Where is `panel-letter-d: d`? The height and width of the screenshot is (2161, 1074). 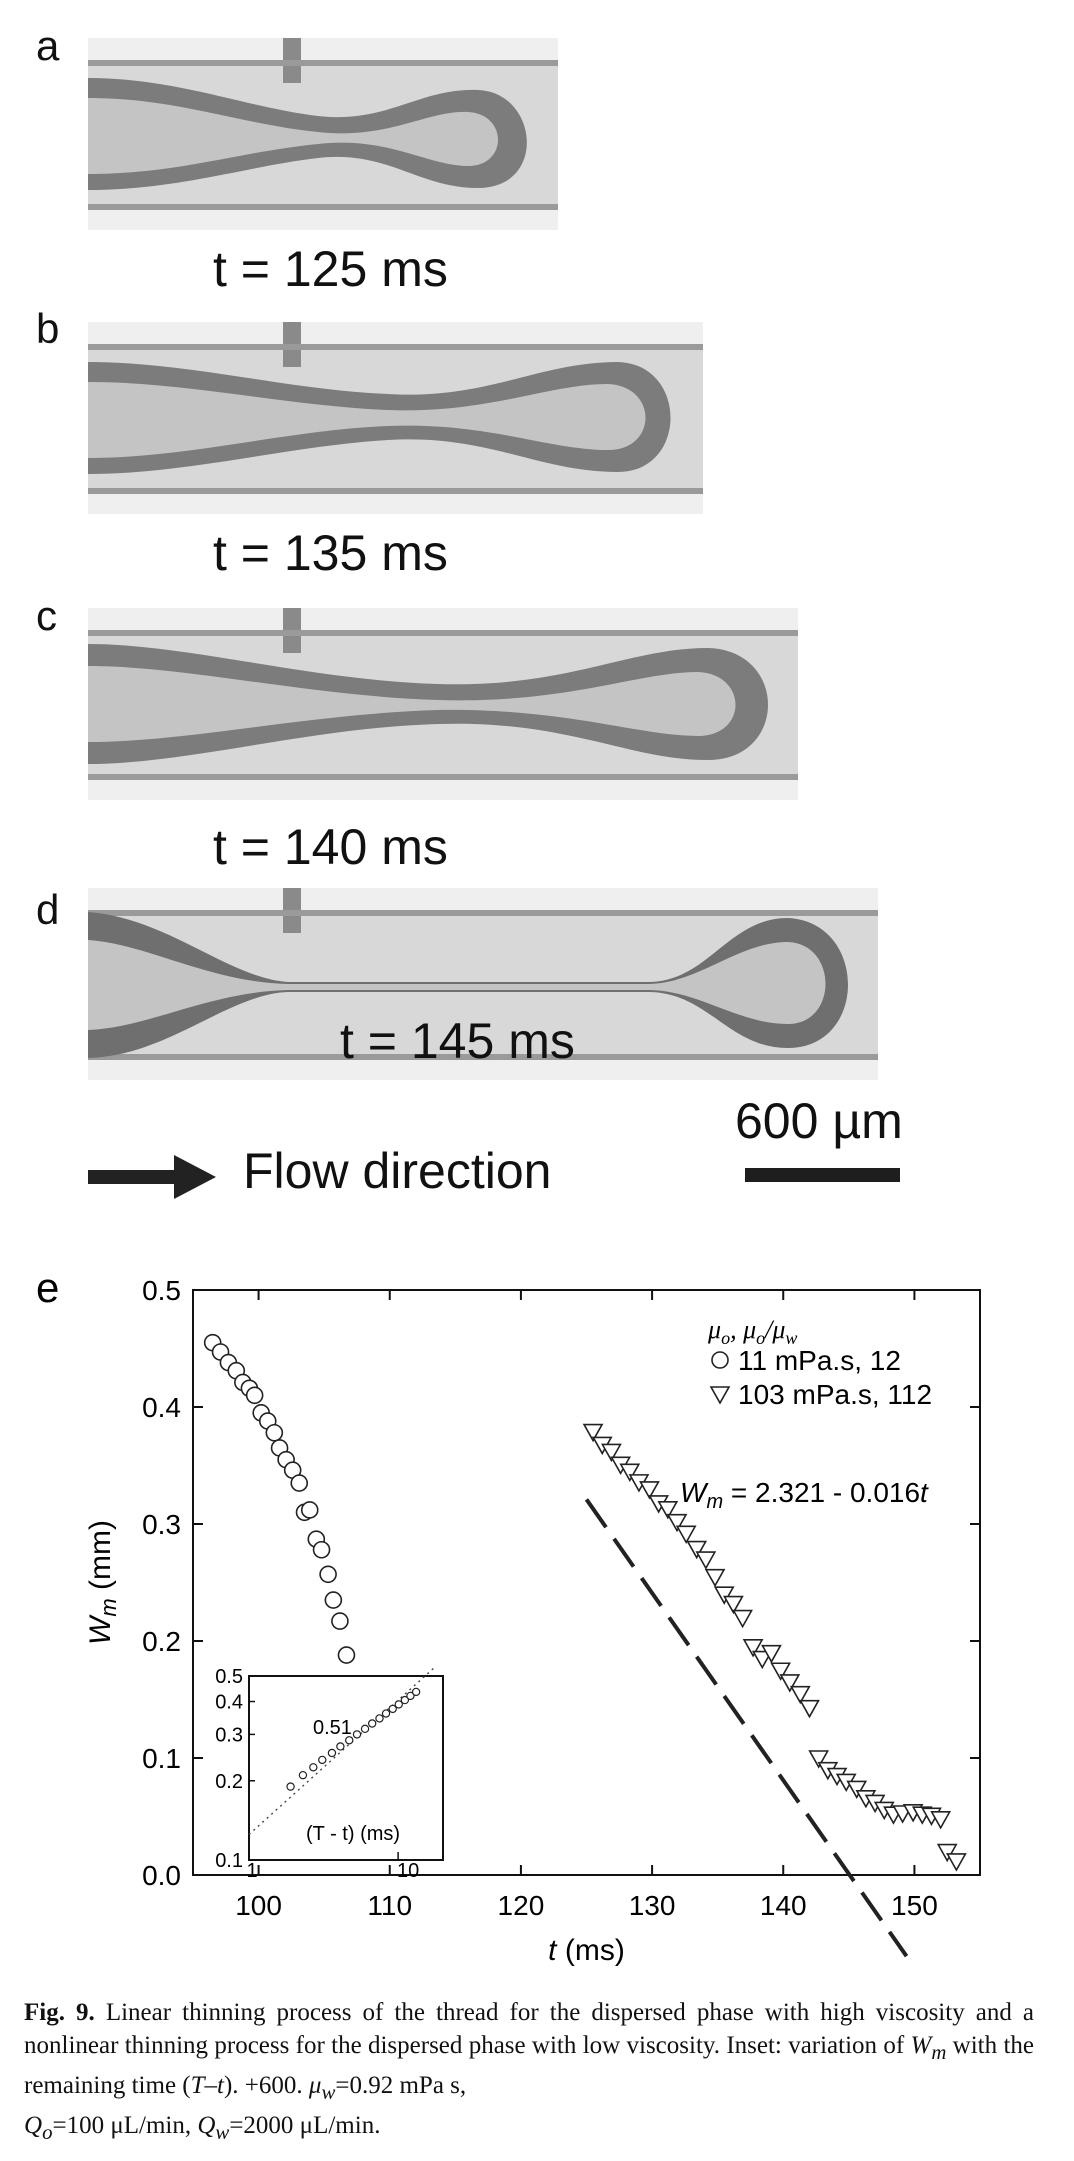 panel-letter-d: d is located at coordinates (48, 909).